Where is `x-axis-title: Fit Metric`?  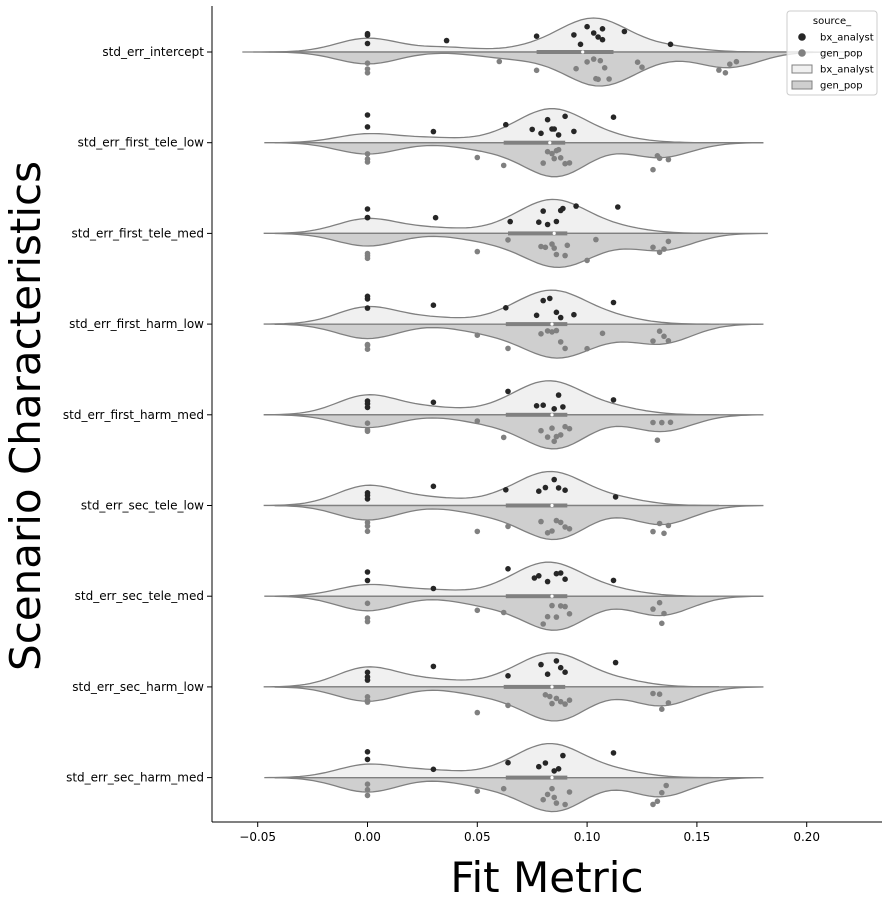 x-axis-title: Fit Metric is located at coordinates (546, 877).